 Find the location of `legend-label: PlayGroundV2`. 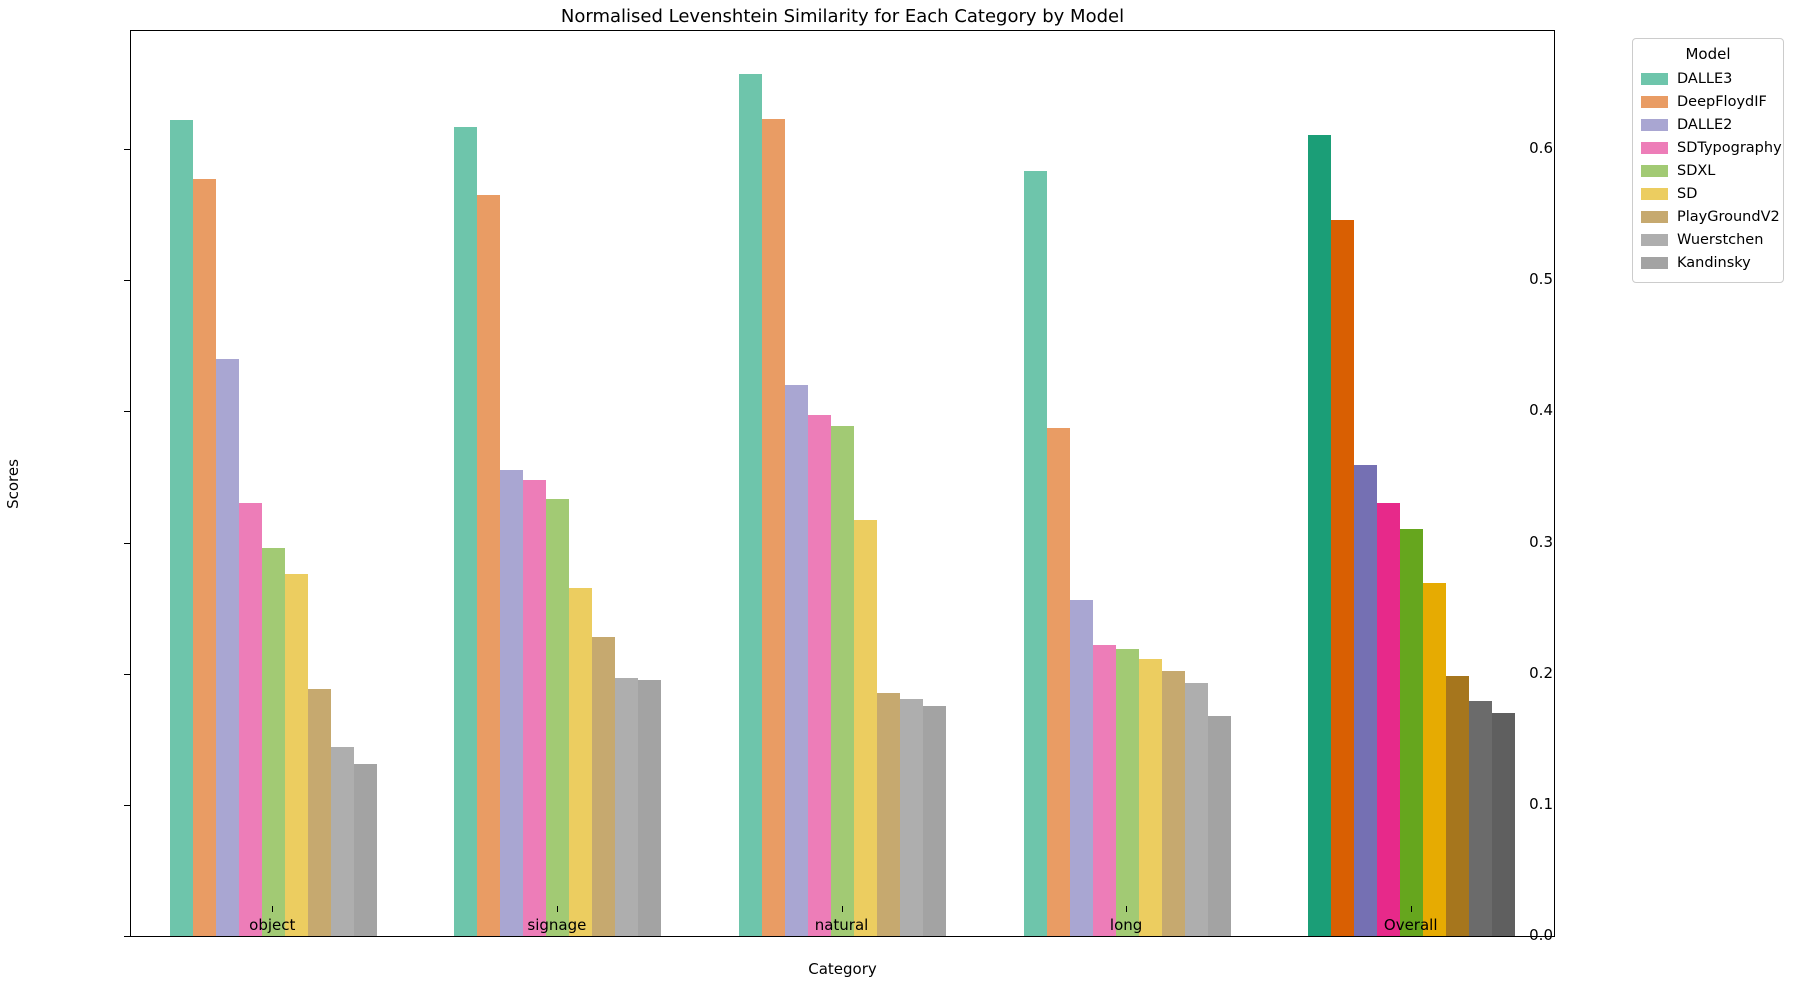

legend-label: PlayGroundV2 is located at coordinates (1728, 216).